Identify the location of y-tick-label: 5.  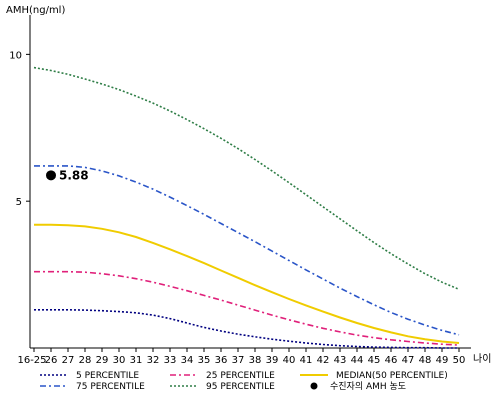
(19, 202).